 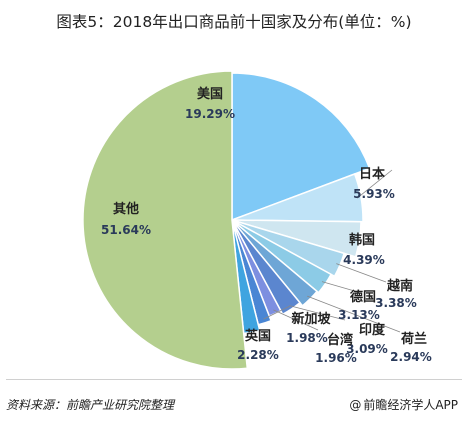 I want to click on slice-label-name-4: 越南, so click(x=399, y=286).